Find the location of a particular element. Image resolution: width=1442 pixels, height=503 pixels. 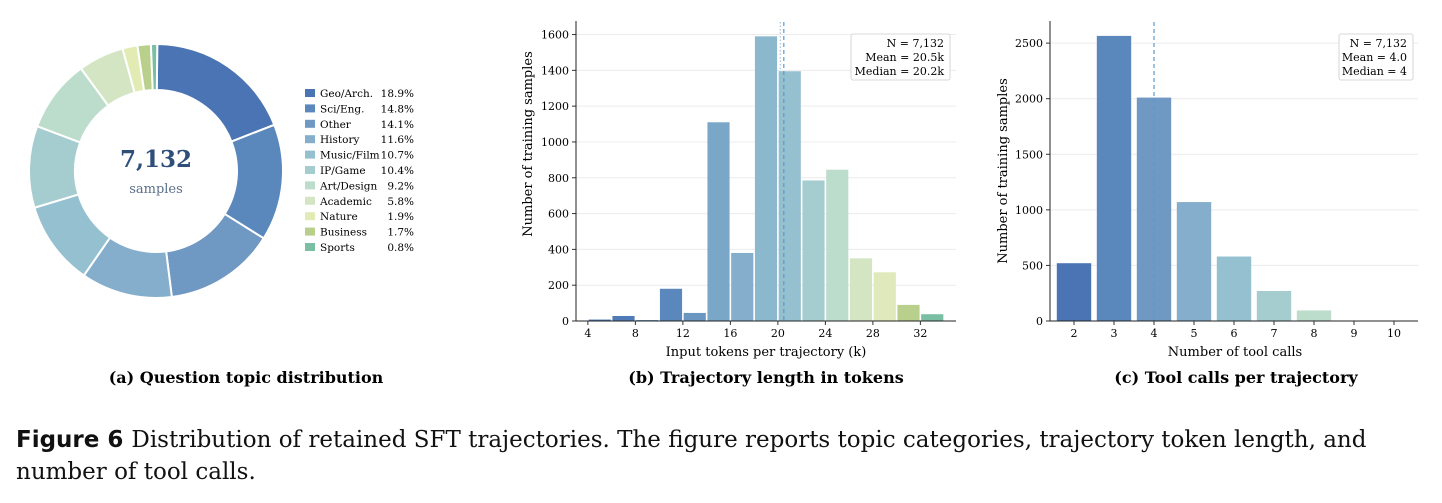

legend-percent: 14.1% is located at coordinates (397, 125).